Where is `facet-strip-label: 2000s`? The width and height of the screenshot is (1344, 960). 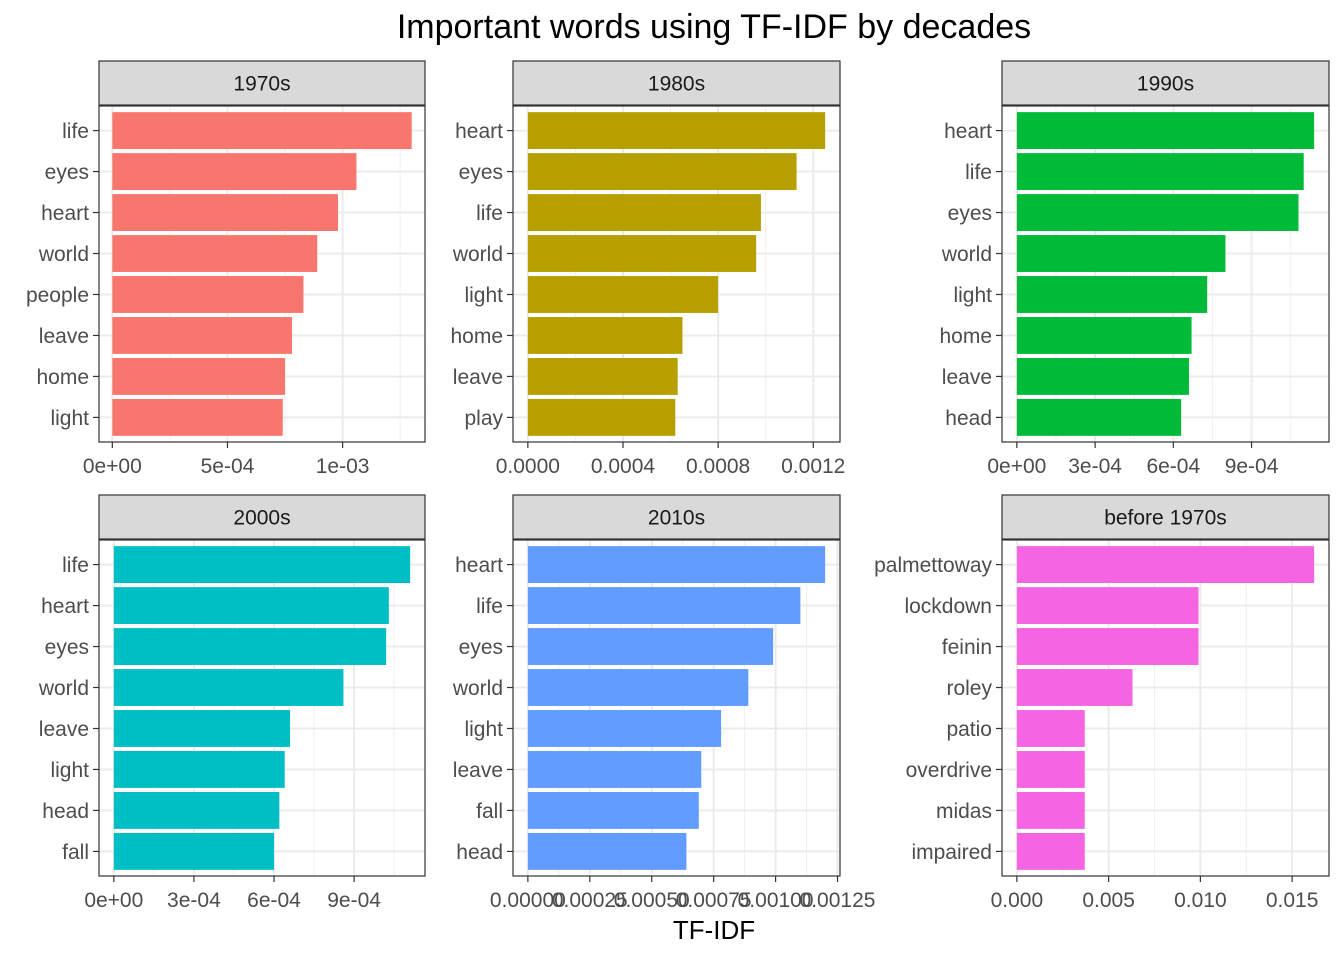 facet-strip-label: 2000s is located at coordinates (261, 518).